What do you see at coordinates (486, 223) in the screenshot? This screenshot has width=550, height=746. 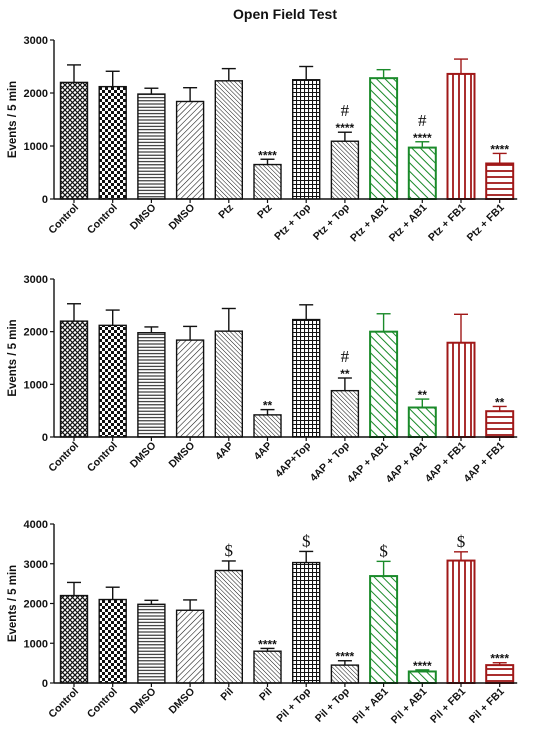 I see `x-tick-label: Ptz + FB1` at bounding box center [486, 223].